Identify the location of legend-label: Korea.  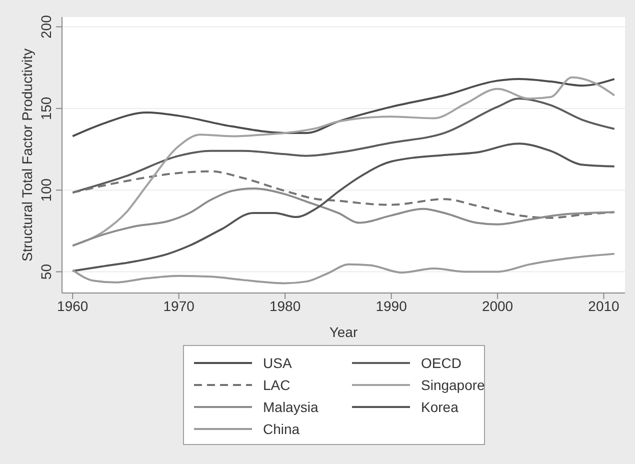
(439, 406).